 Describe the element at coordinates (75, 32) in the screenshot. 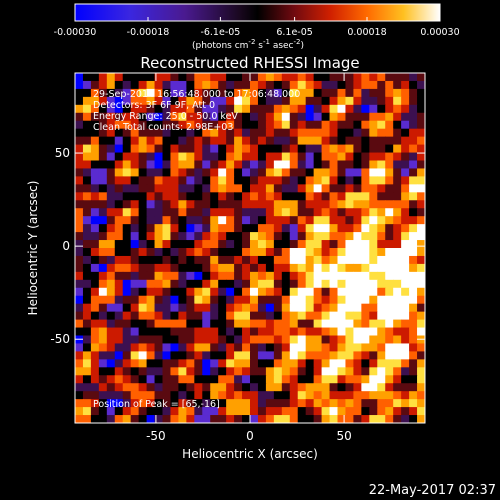

I see `colorbar-tick-label: -0.00030` at that location.